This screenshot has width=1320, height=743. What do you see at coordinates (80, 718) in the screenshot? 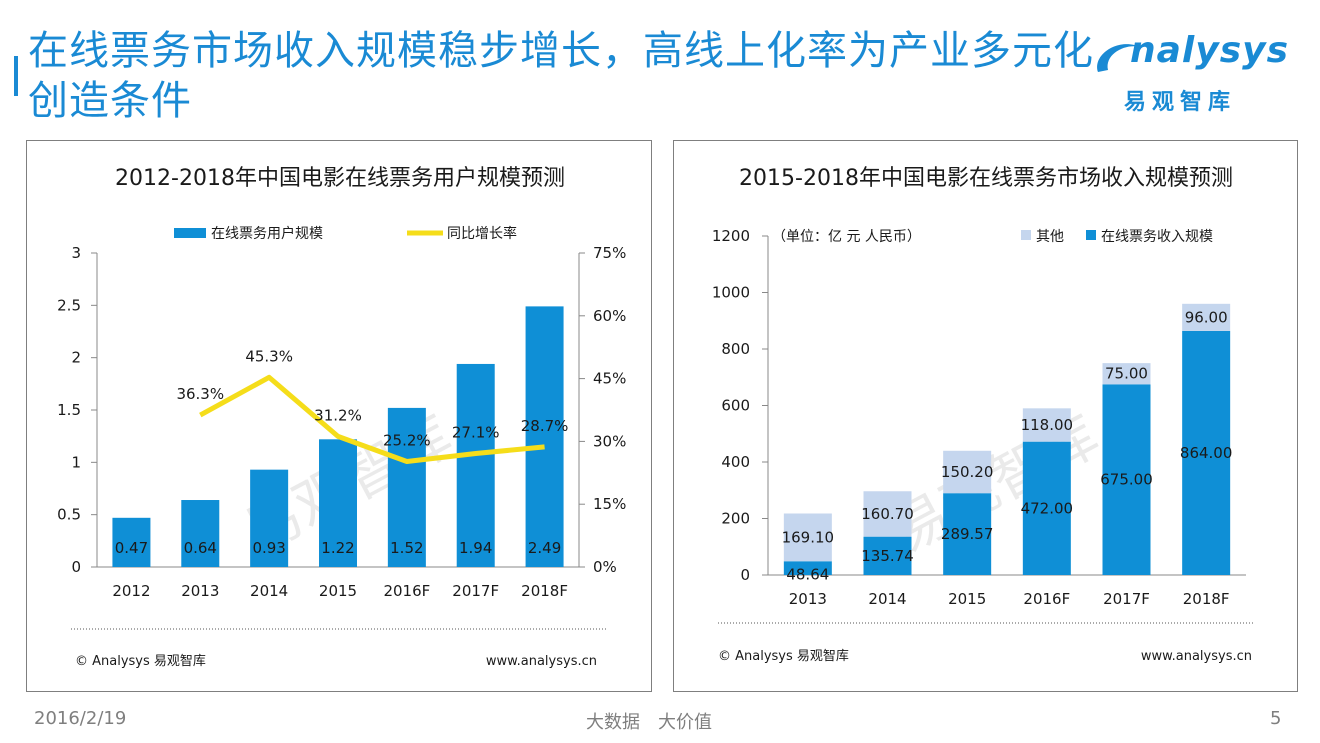
I see `footer-date: 2016/2/19` at bounding box center [80, 718].